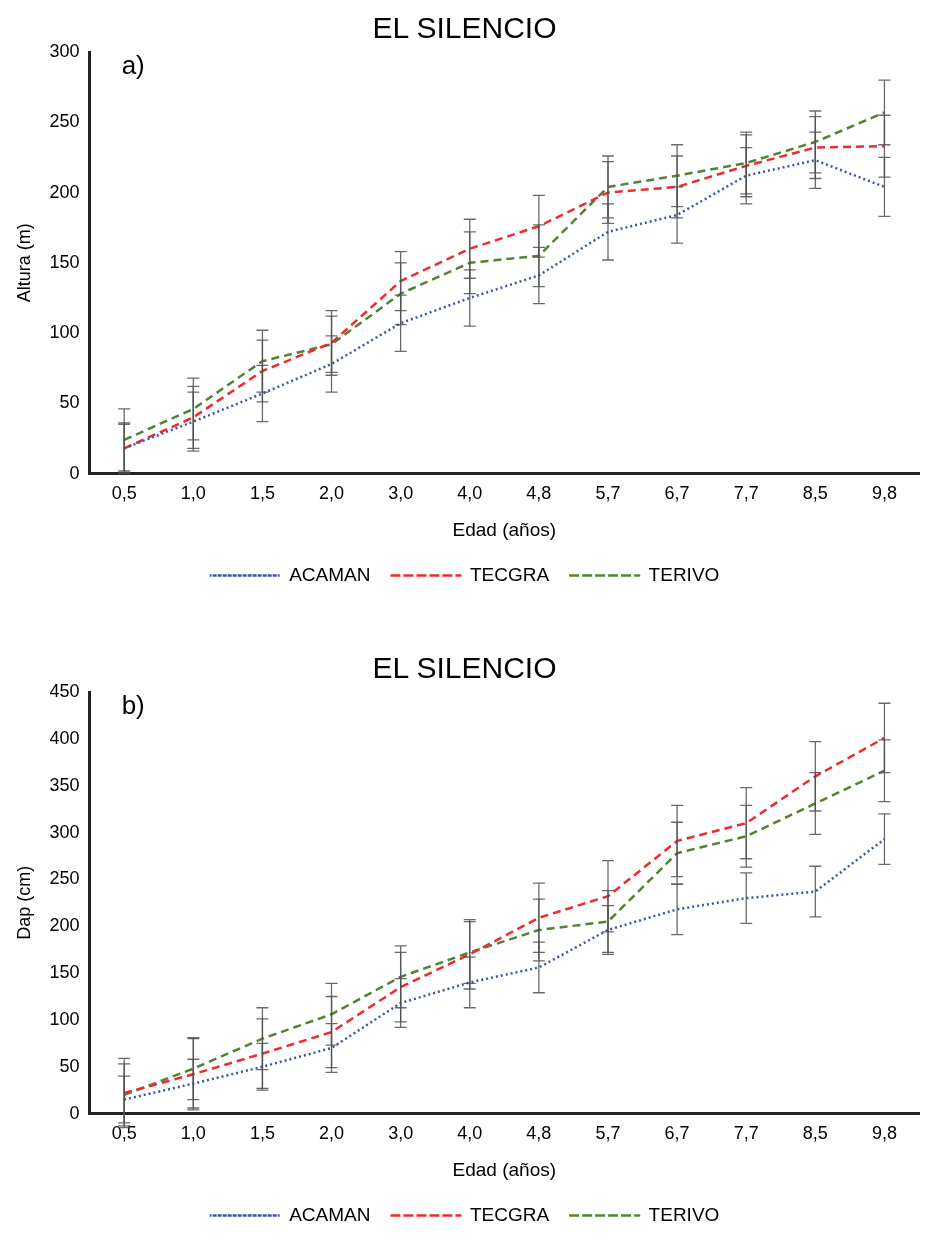  What do you see at coordinates (23, 263) in the screenshot?
I see `y-axis-title: Altura (m)` at bounding box center [23, 263].